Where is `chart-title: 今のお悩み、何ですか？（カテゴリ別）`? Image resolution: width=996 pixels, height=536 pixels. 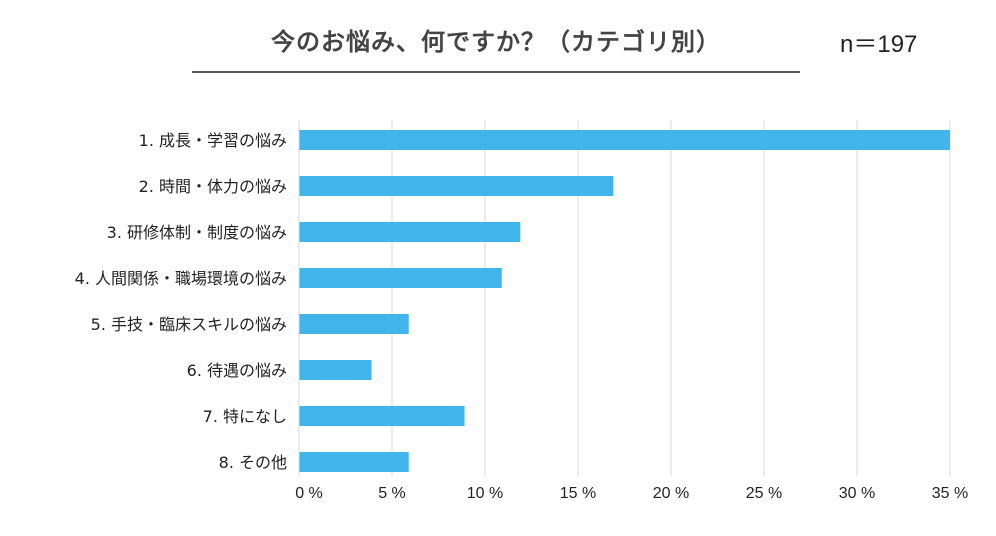 chart-title: 今のお悩み、何ですか？（カテゴリ別） is located at coordinates (496, 42).